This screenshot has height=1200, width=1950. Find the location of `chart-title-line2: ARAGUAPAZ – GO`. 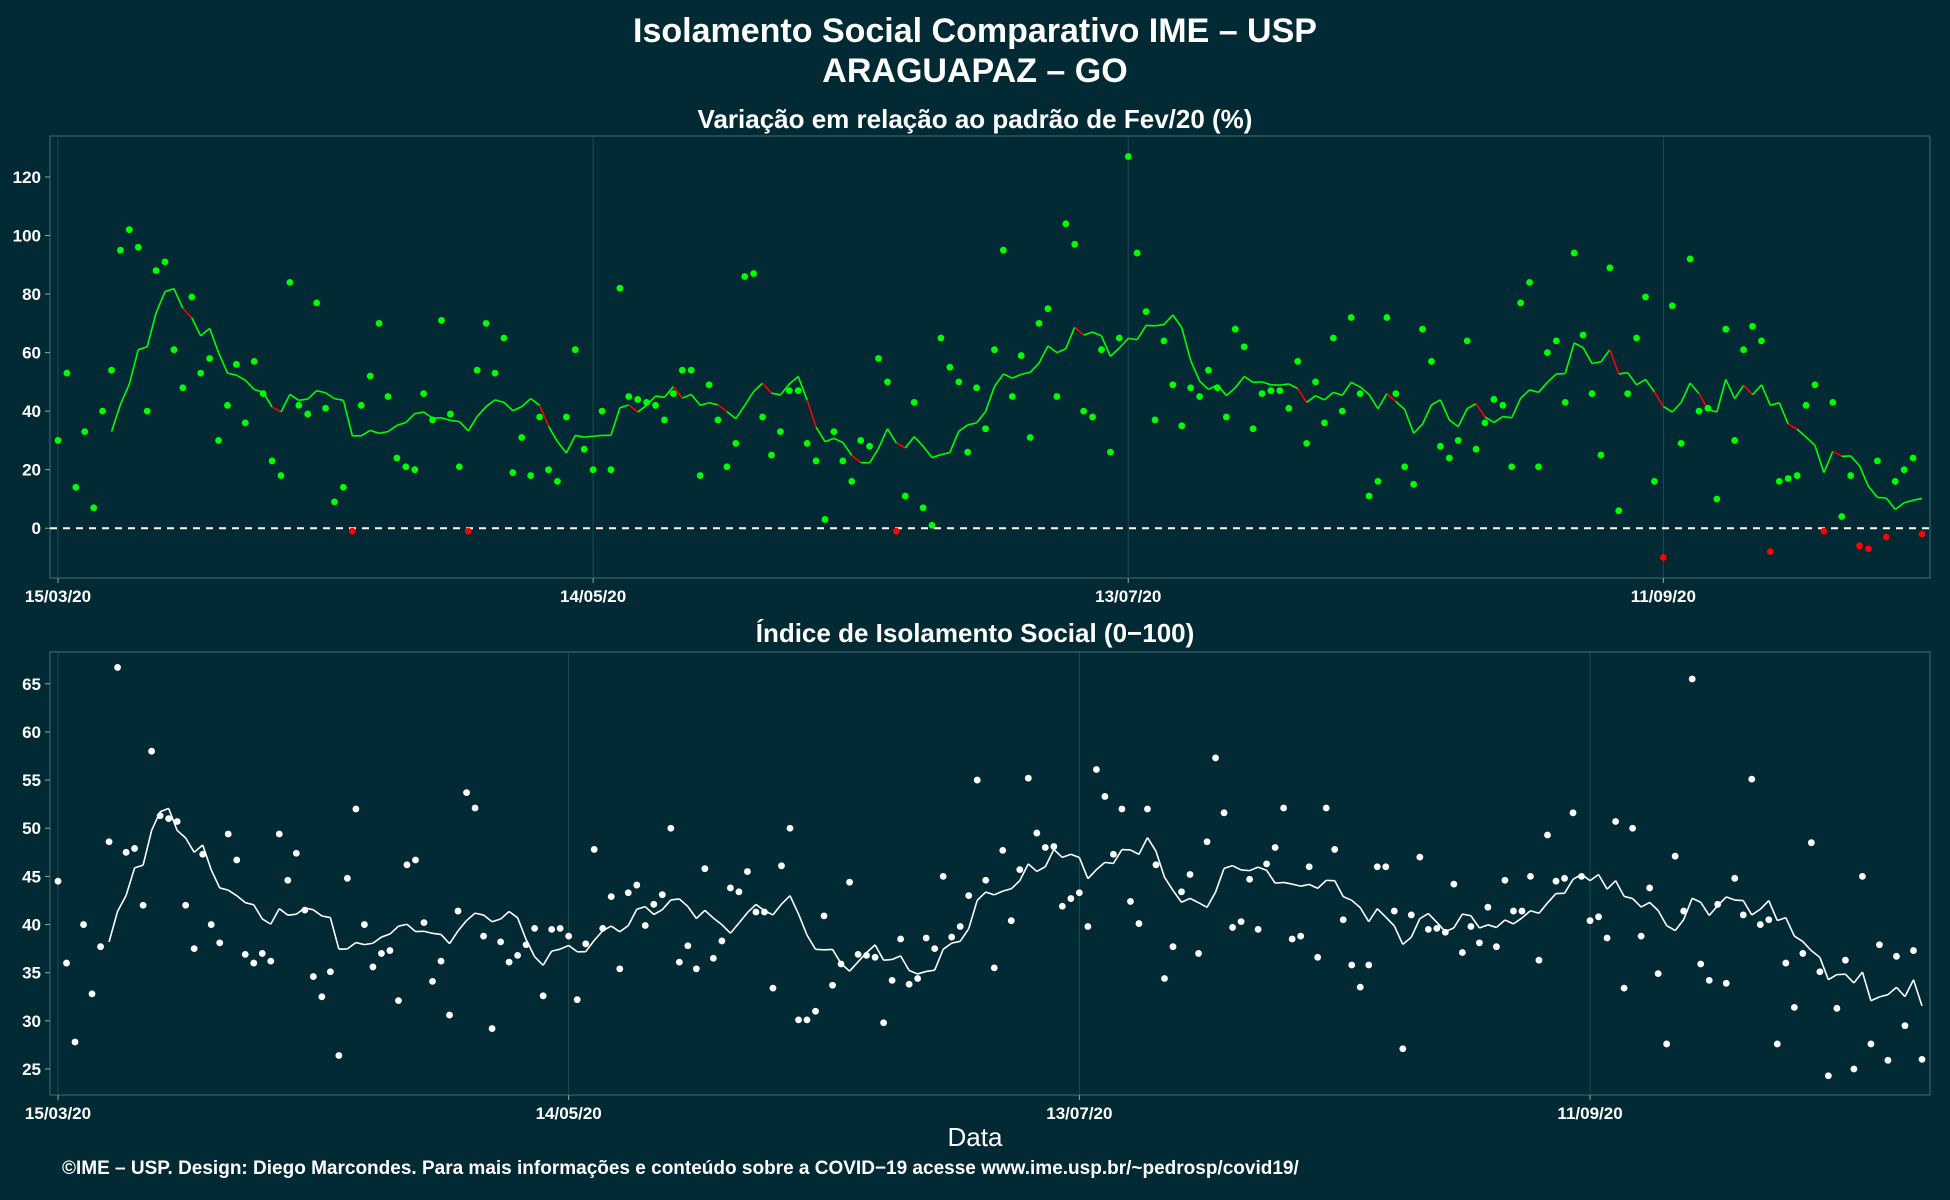

chart-title-line2: ARAGUAPAZ – GO is located at coordinates (975, 71).